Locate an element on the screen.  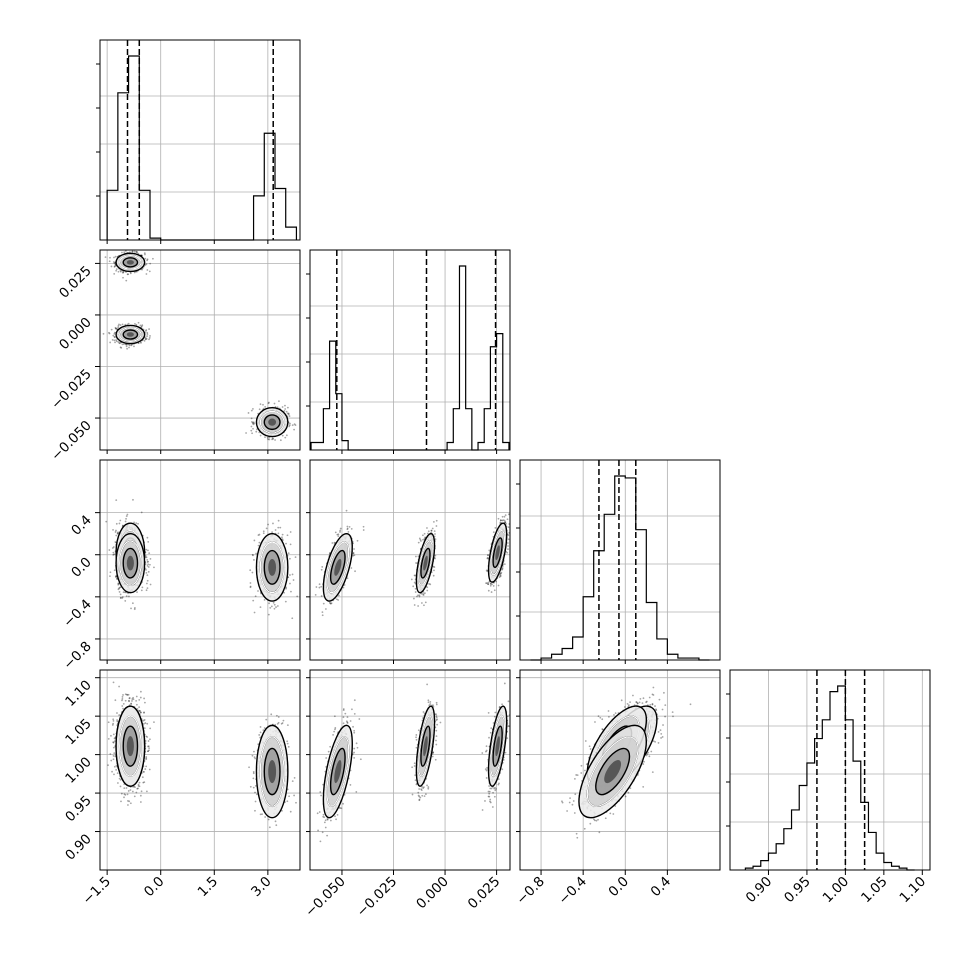
panel-frame is located at coordinates (410, 350).